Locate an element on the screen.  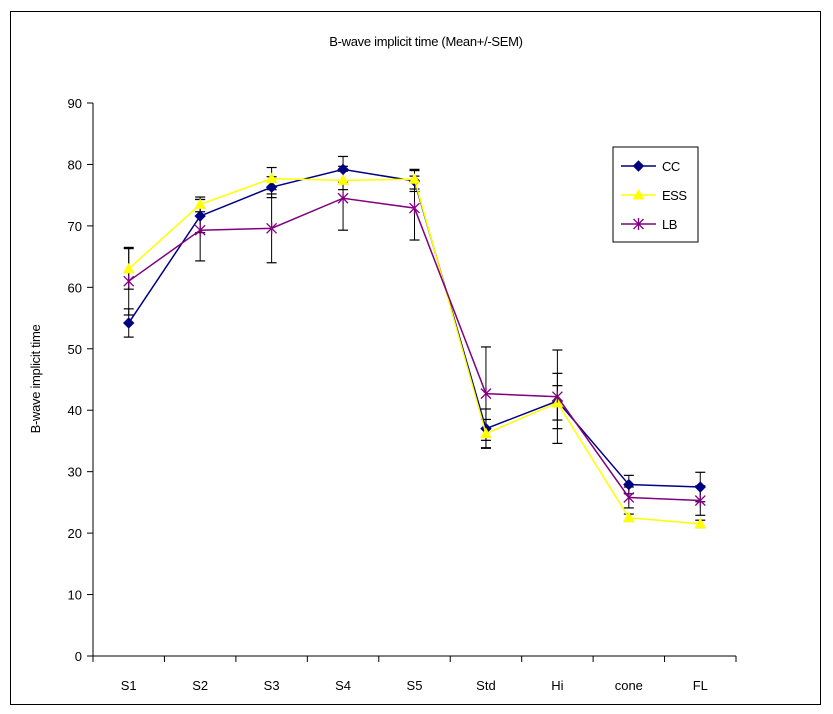
legend-label-cc: CC is located at coordinates (671, 166).